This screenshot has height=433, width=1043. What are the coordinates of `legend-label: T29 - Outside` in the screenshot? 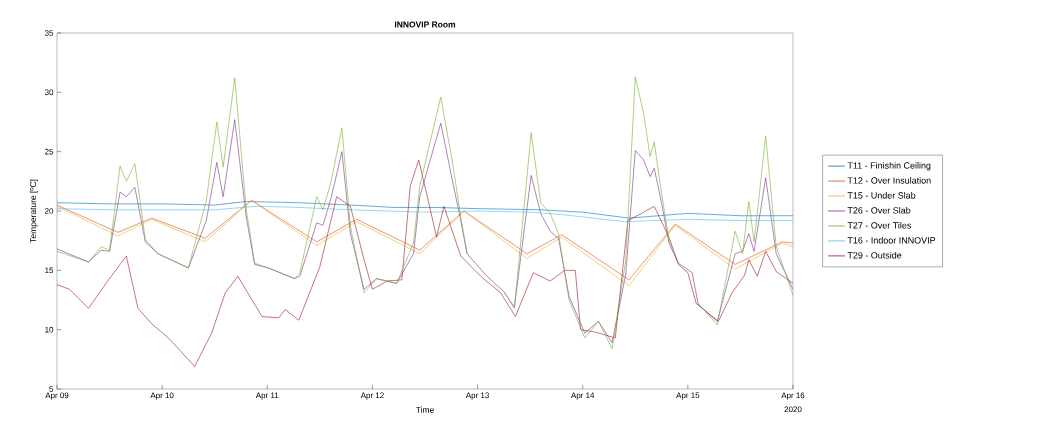 It's located at (874, 255).